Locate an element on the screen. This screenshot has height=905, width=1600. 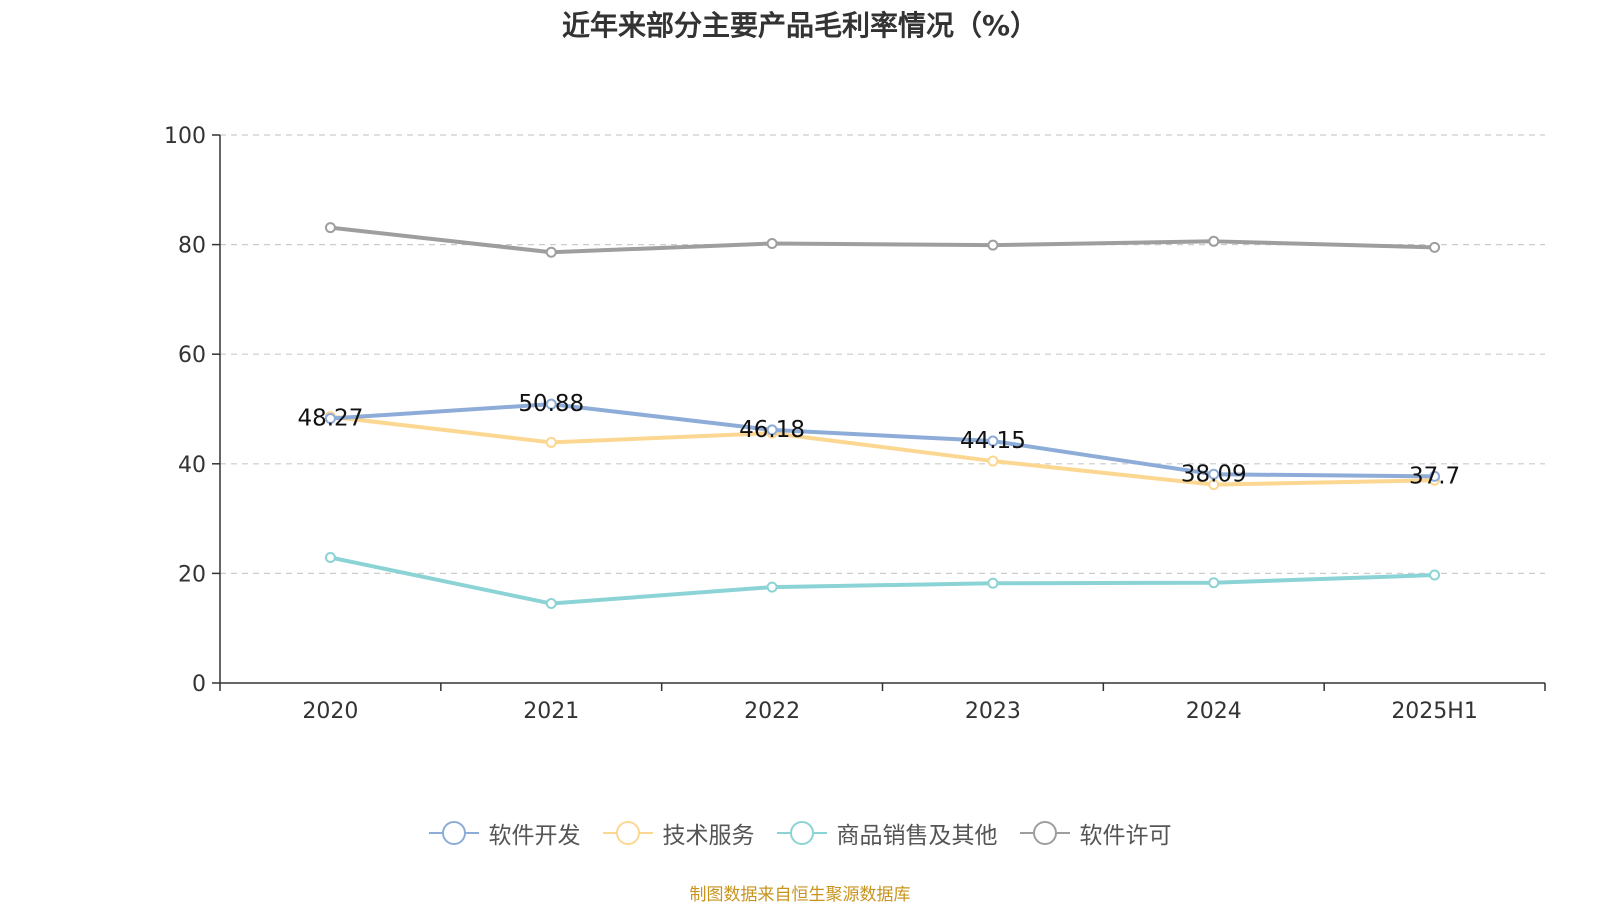
data-label: 48.27 is located at coordinates (330, 418).